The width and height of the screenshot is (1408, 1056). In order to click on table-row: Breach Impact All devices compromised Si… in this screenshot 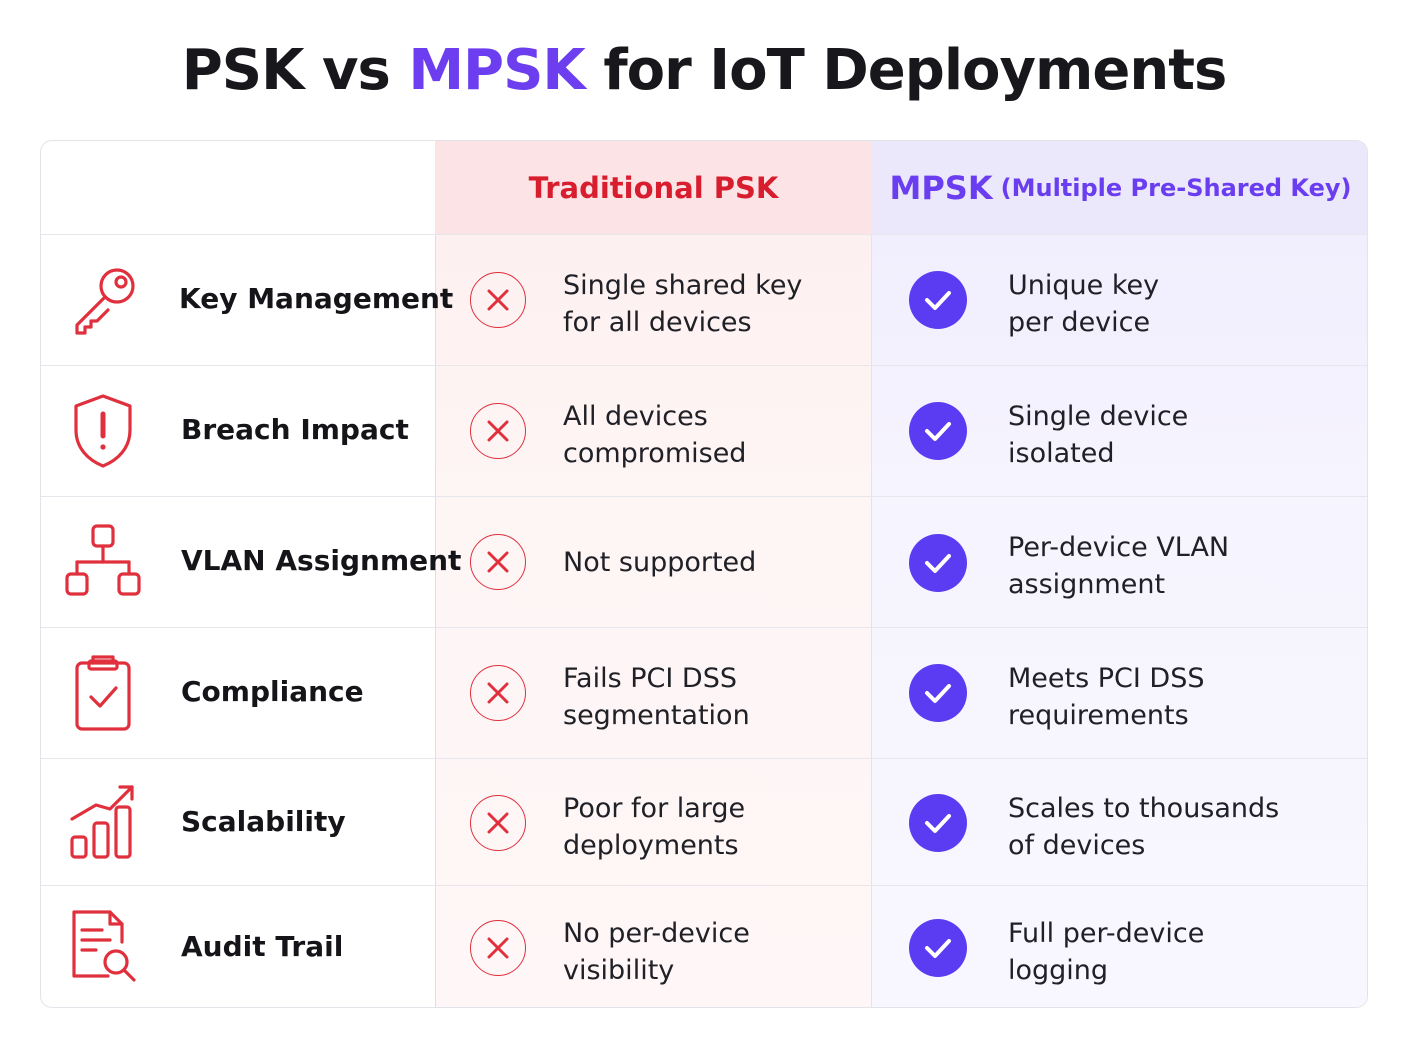, I will do `click(704, 430)`.